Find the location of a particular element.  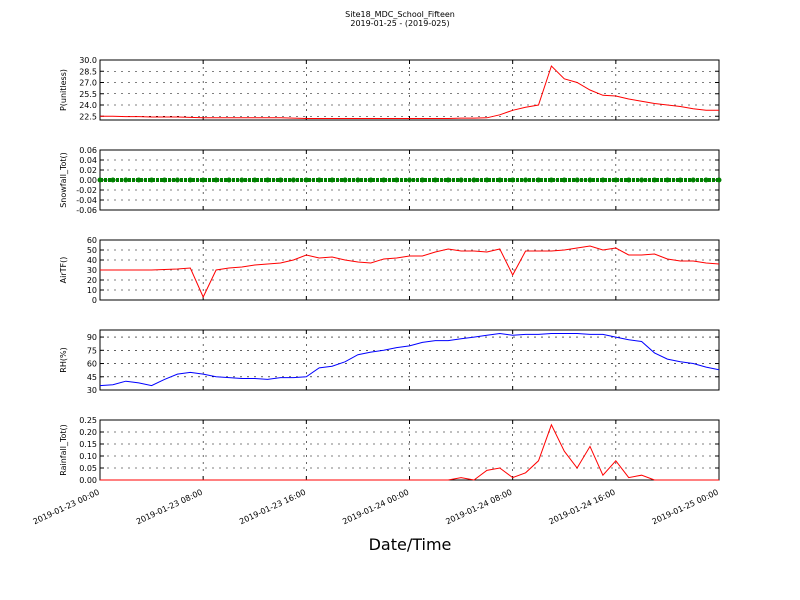

x-tick-label: 2019-01-25 00:00 is located at coordinates (685, 507).